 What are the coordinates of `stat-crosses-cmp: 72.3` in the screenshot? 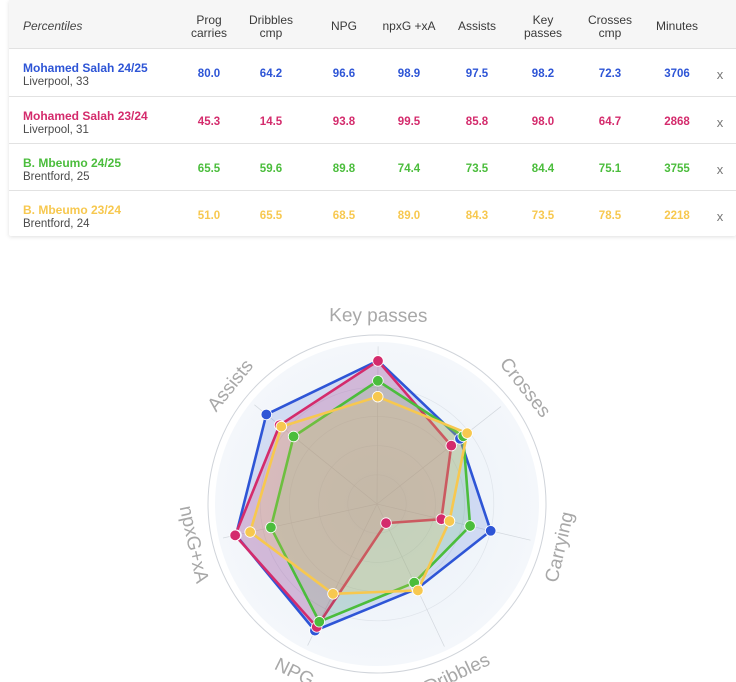 It's located at (610, 74).